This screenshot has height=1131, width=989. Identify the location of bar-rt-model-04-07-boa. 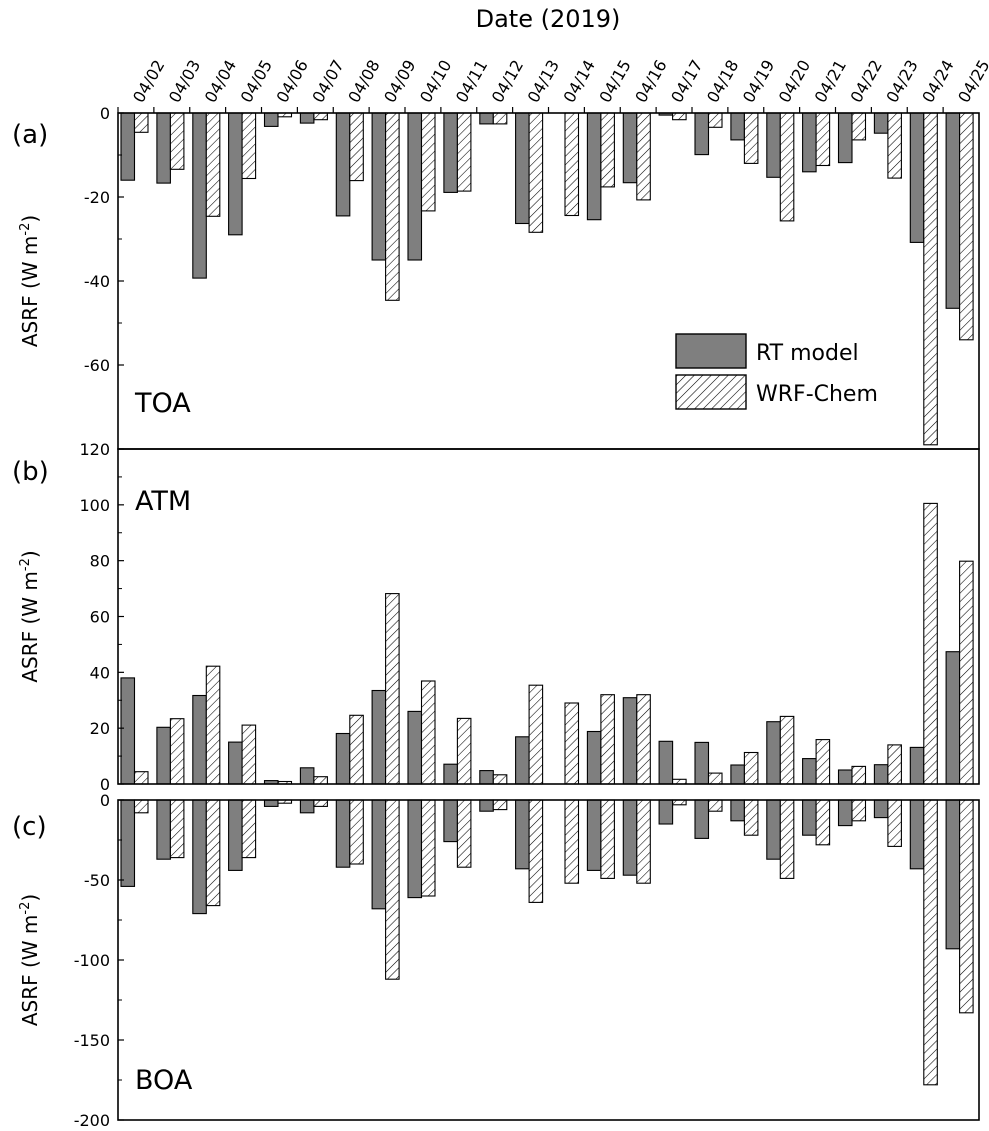
(307, 806).